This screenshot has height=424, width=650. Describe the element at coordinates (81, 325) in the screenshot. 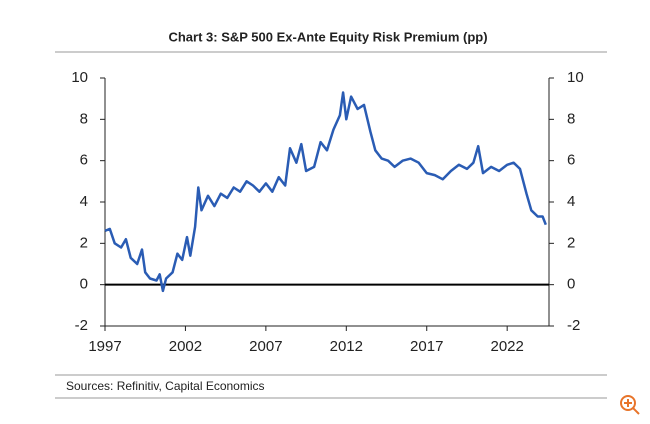

I see `y-tick-label: -2` at that location.